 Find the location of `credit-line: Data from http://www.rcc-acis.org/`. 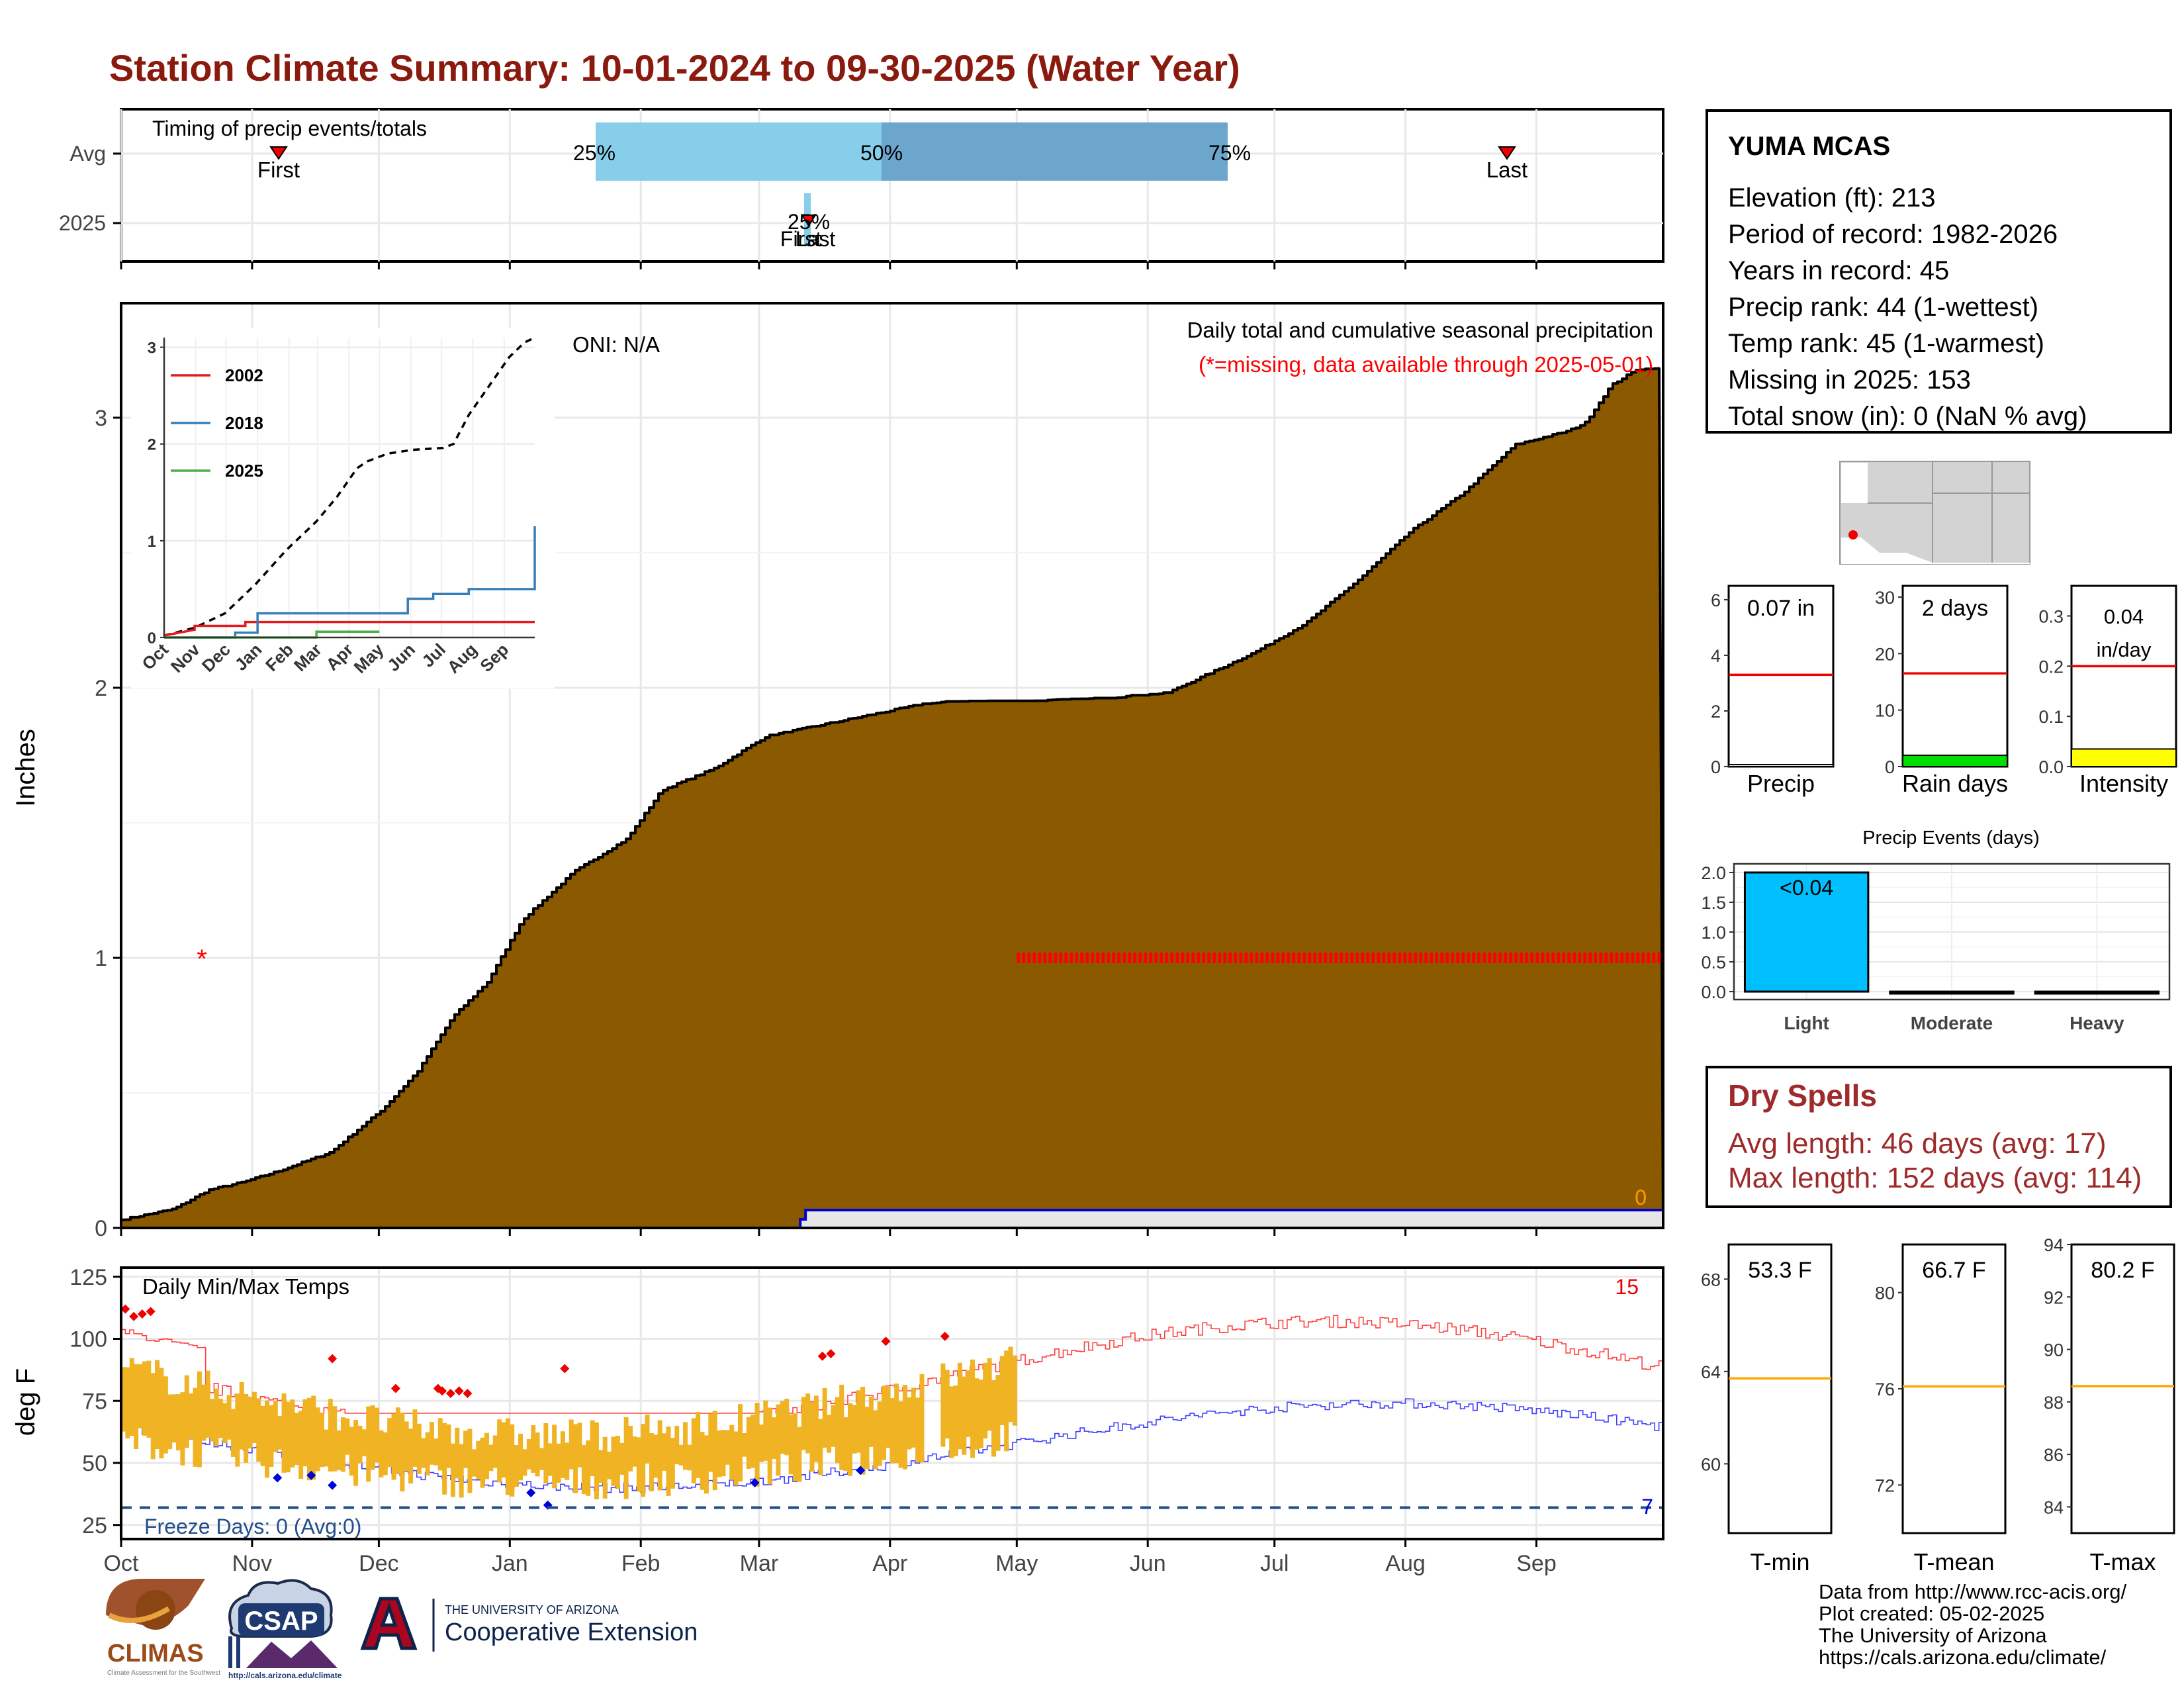

credit-line: Data from http://www.rcc-acis.org/ is located at coordinates (1973, 1591).